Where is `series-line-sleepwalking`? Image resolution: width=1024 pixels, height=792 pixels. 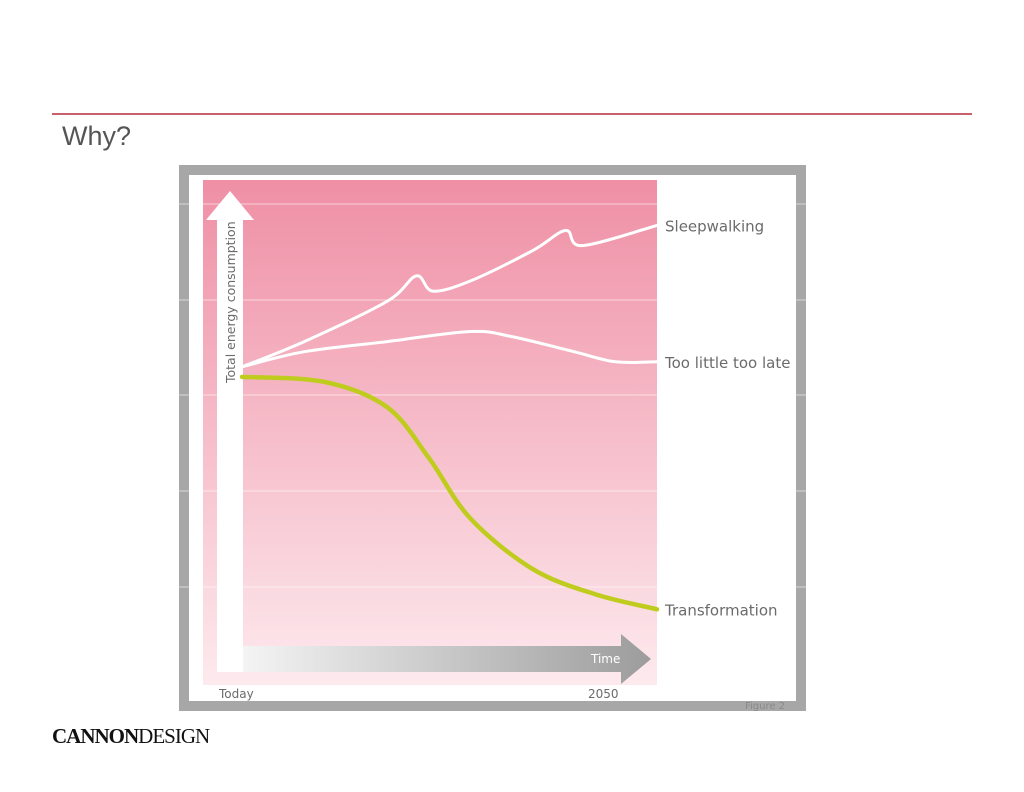
series-line-sleepwalking is located at coordinates (449, 296).